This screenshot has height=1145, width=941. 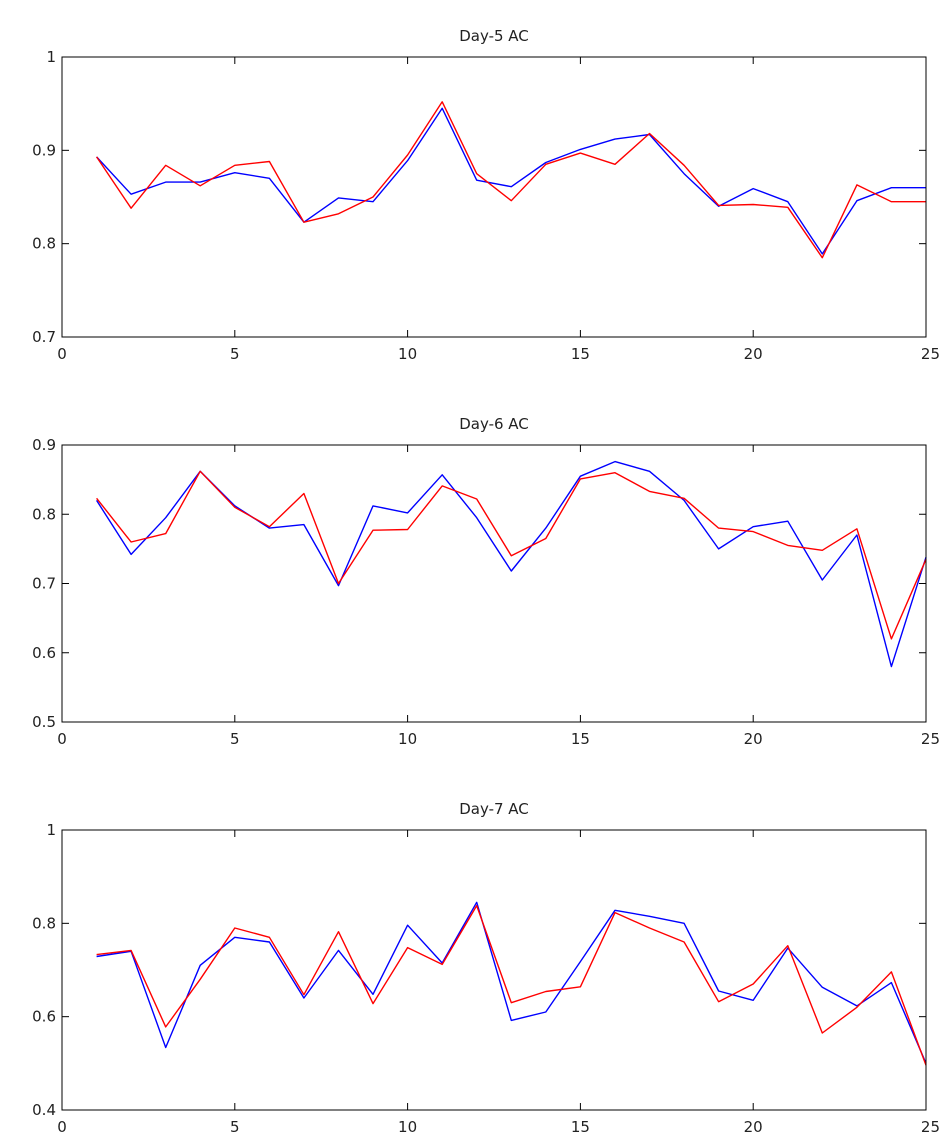 What do you see at coordinates (494, 424) in the screenshot?
I see `chart-title: Day-6 AC` at bounding box center [494, 424].